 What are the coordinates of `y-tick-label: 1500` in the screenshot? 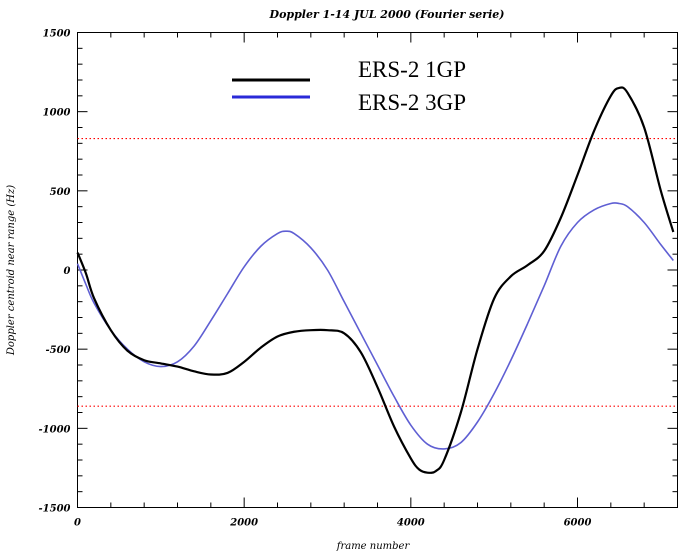 It's located at (57, 34).